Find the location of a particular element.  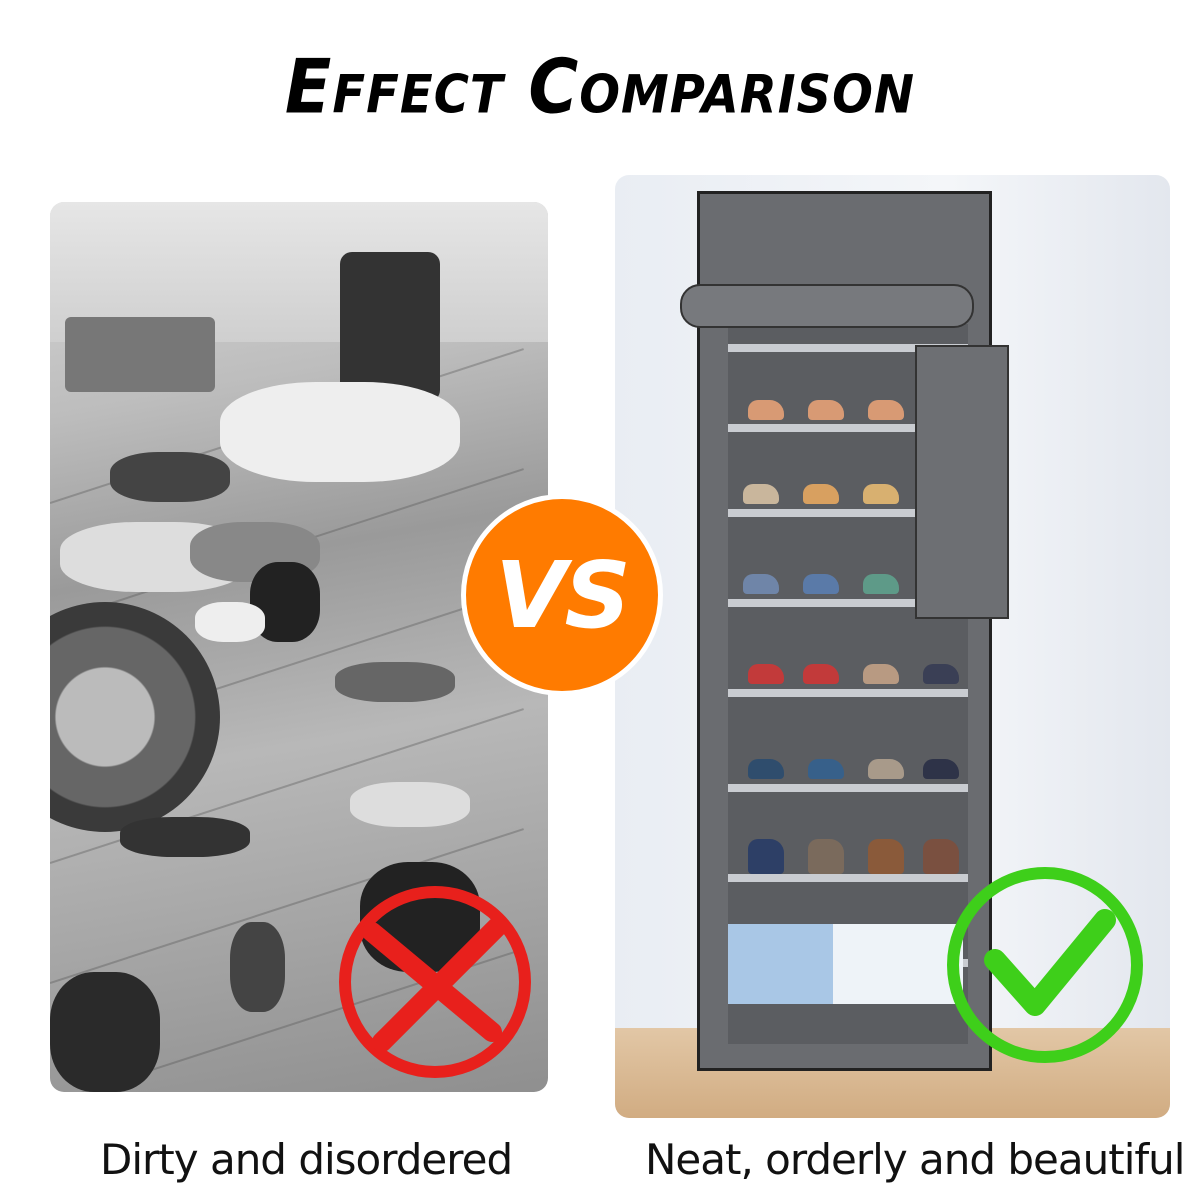

round-rug is located at coordinates (135, 717).